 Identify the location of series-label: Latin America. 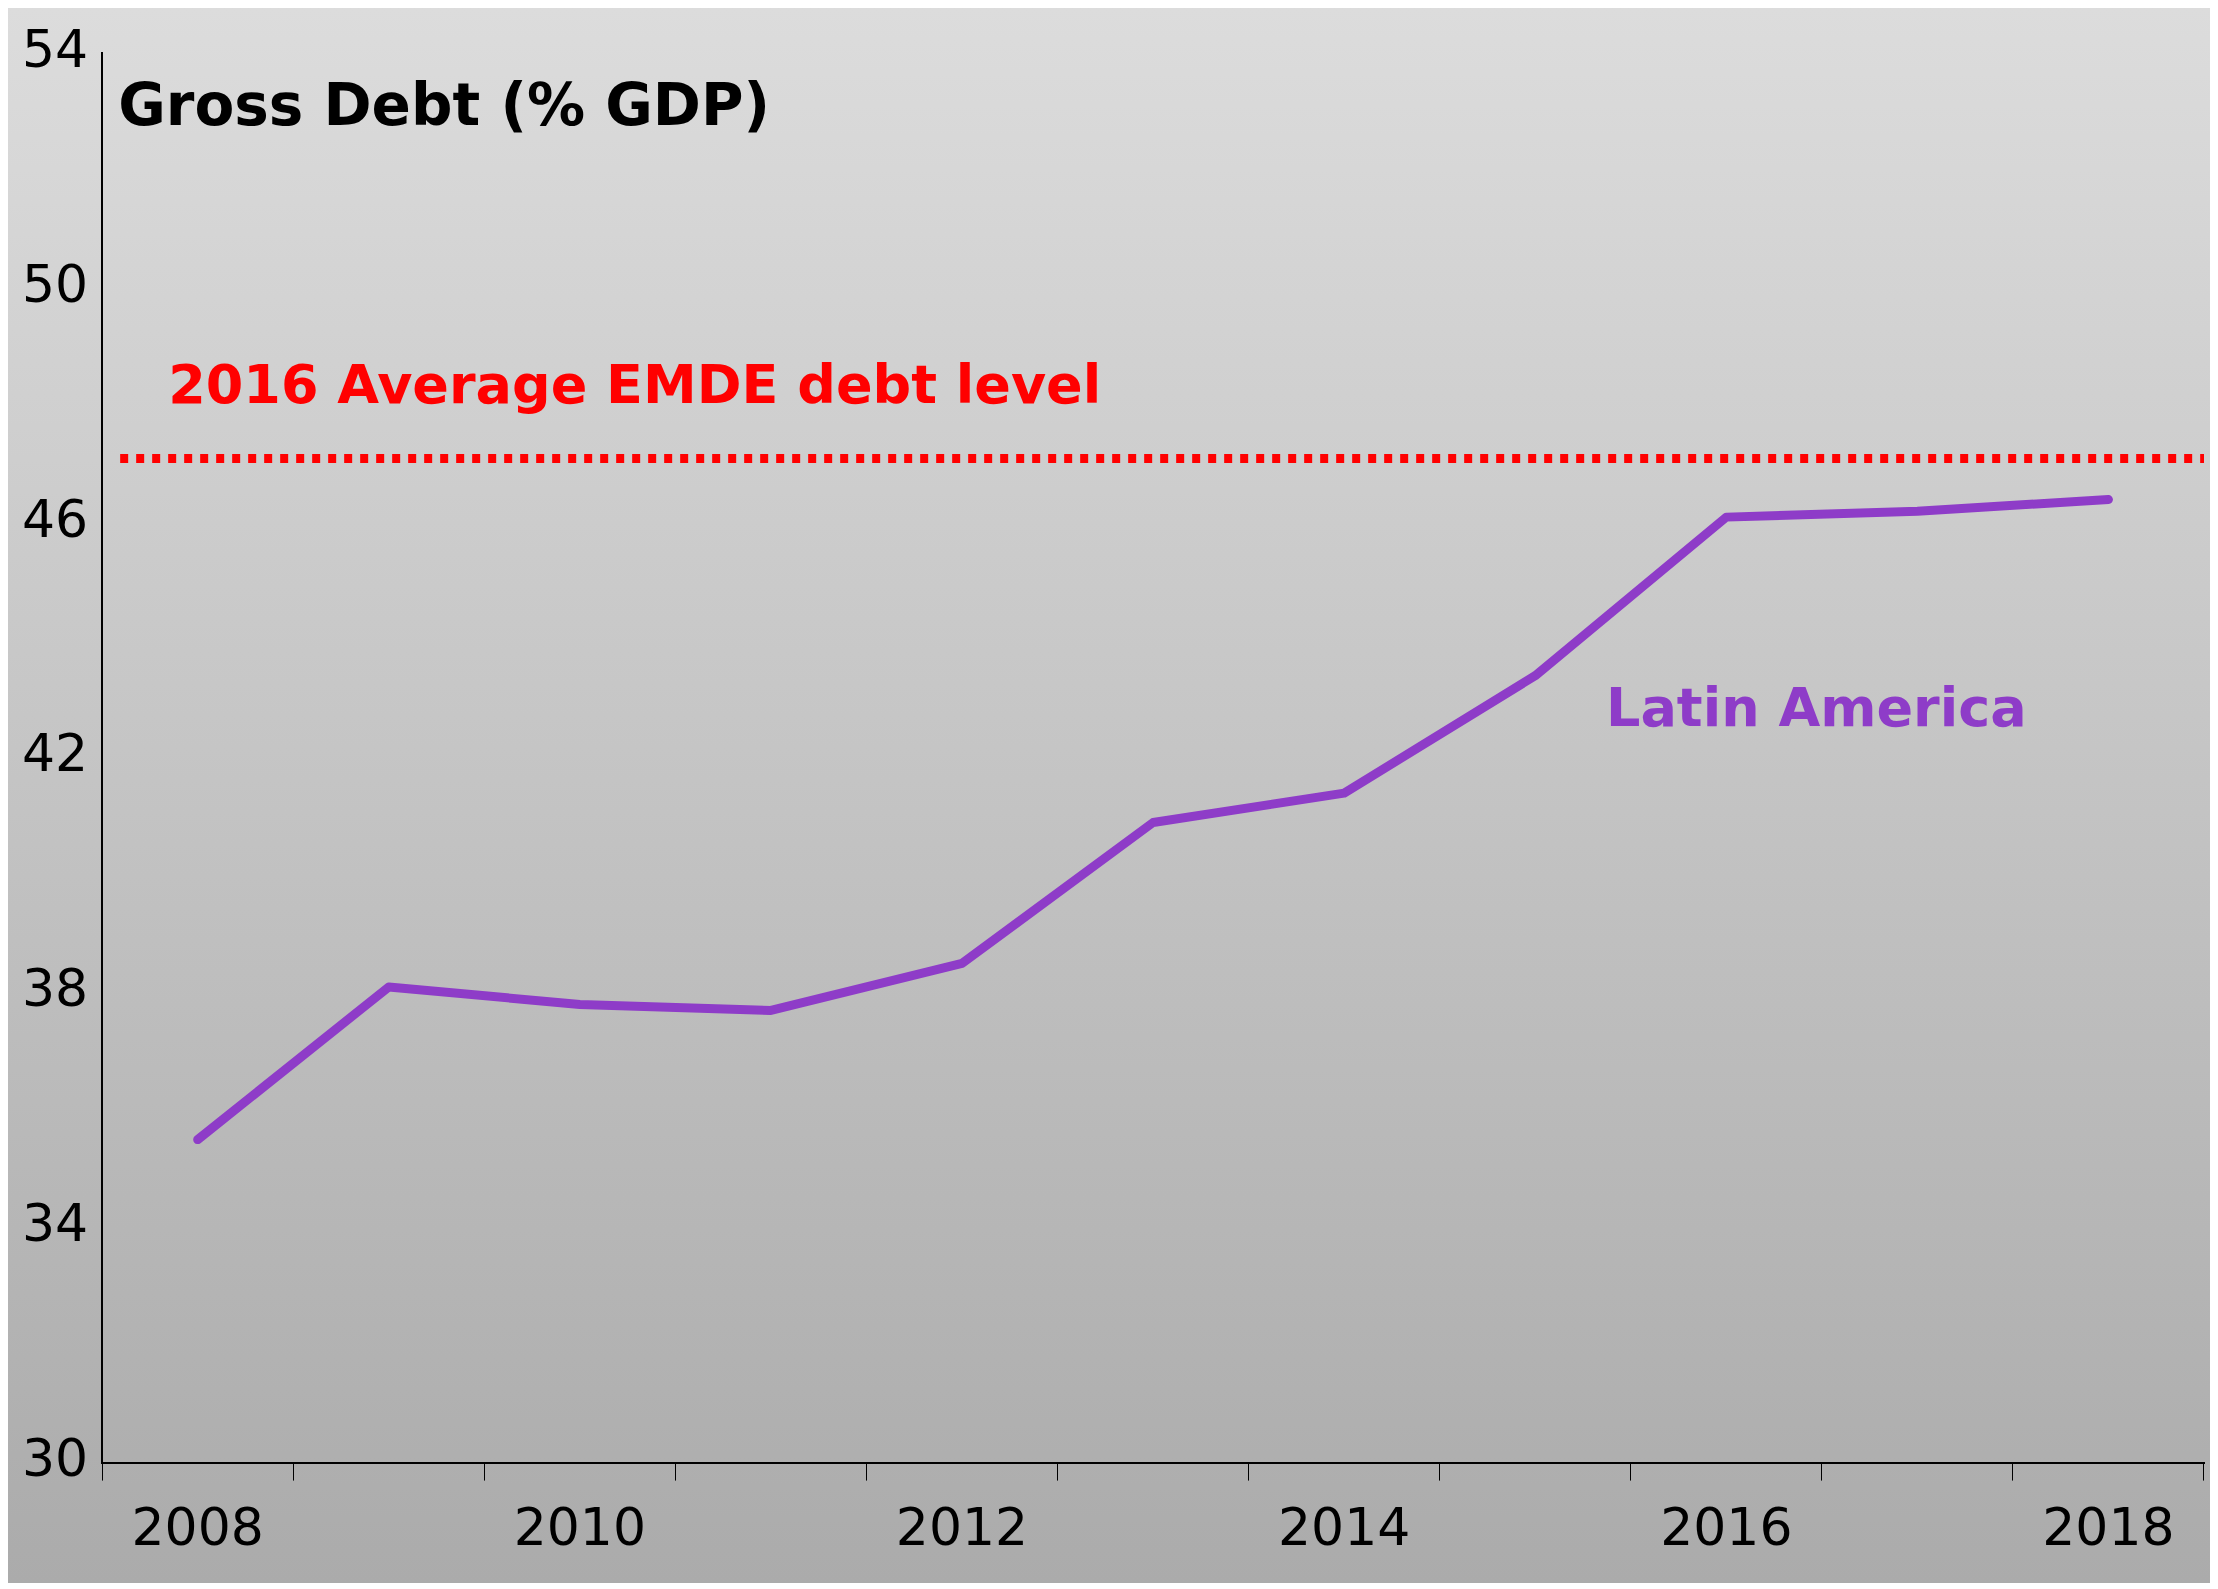
(1816, 708).